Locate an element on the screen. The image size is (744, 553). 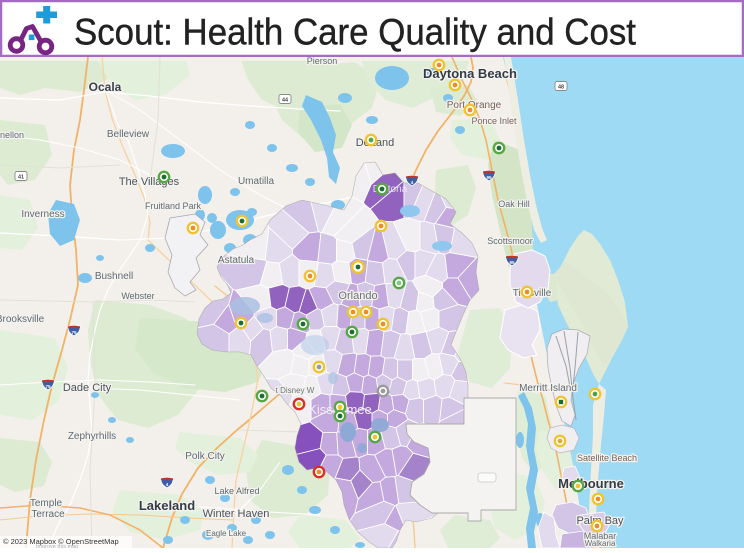
svg-text: The Villages is located at coordinates (149, 182).